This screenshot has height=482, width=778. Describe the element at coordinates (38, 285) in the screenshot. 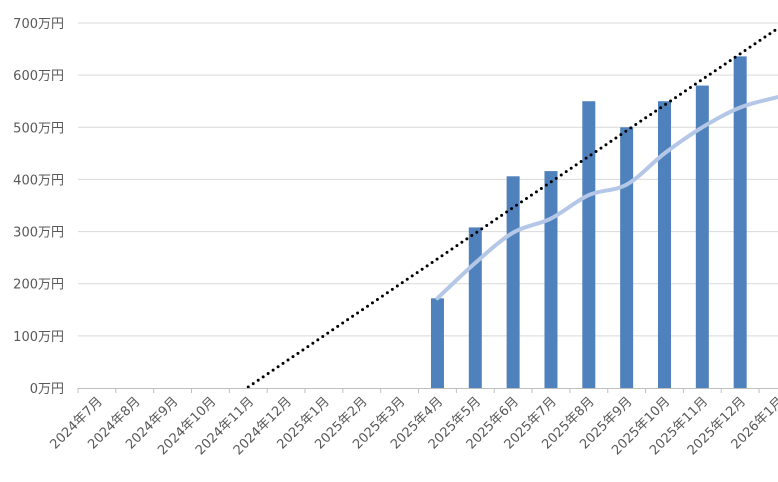

I see `y-tick-label: 200万円` at that location.